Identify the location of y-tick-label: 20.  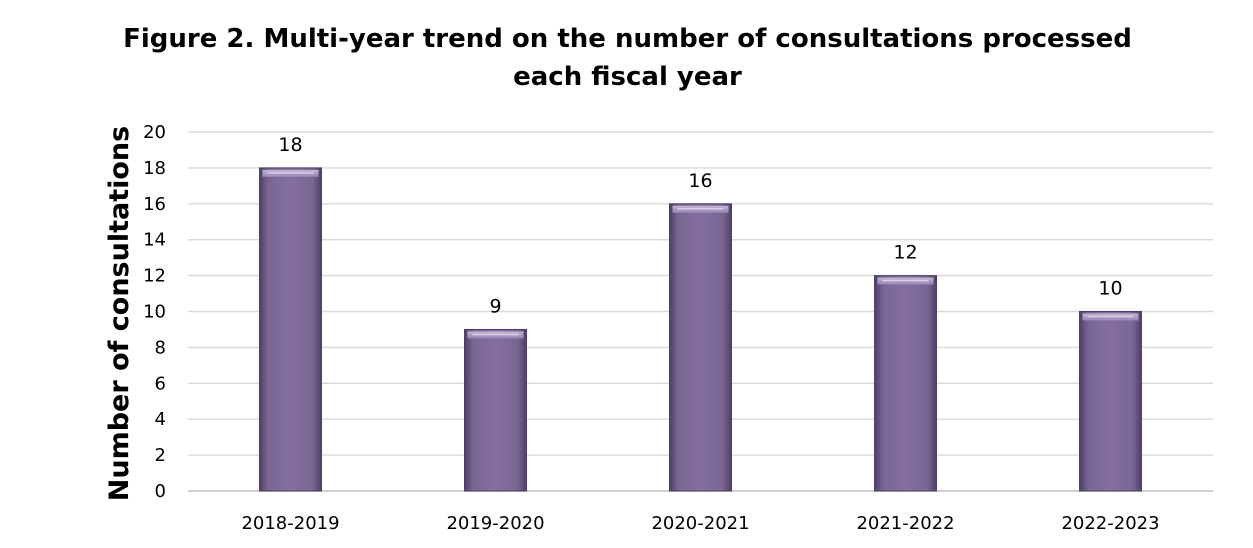
(154, 132).